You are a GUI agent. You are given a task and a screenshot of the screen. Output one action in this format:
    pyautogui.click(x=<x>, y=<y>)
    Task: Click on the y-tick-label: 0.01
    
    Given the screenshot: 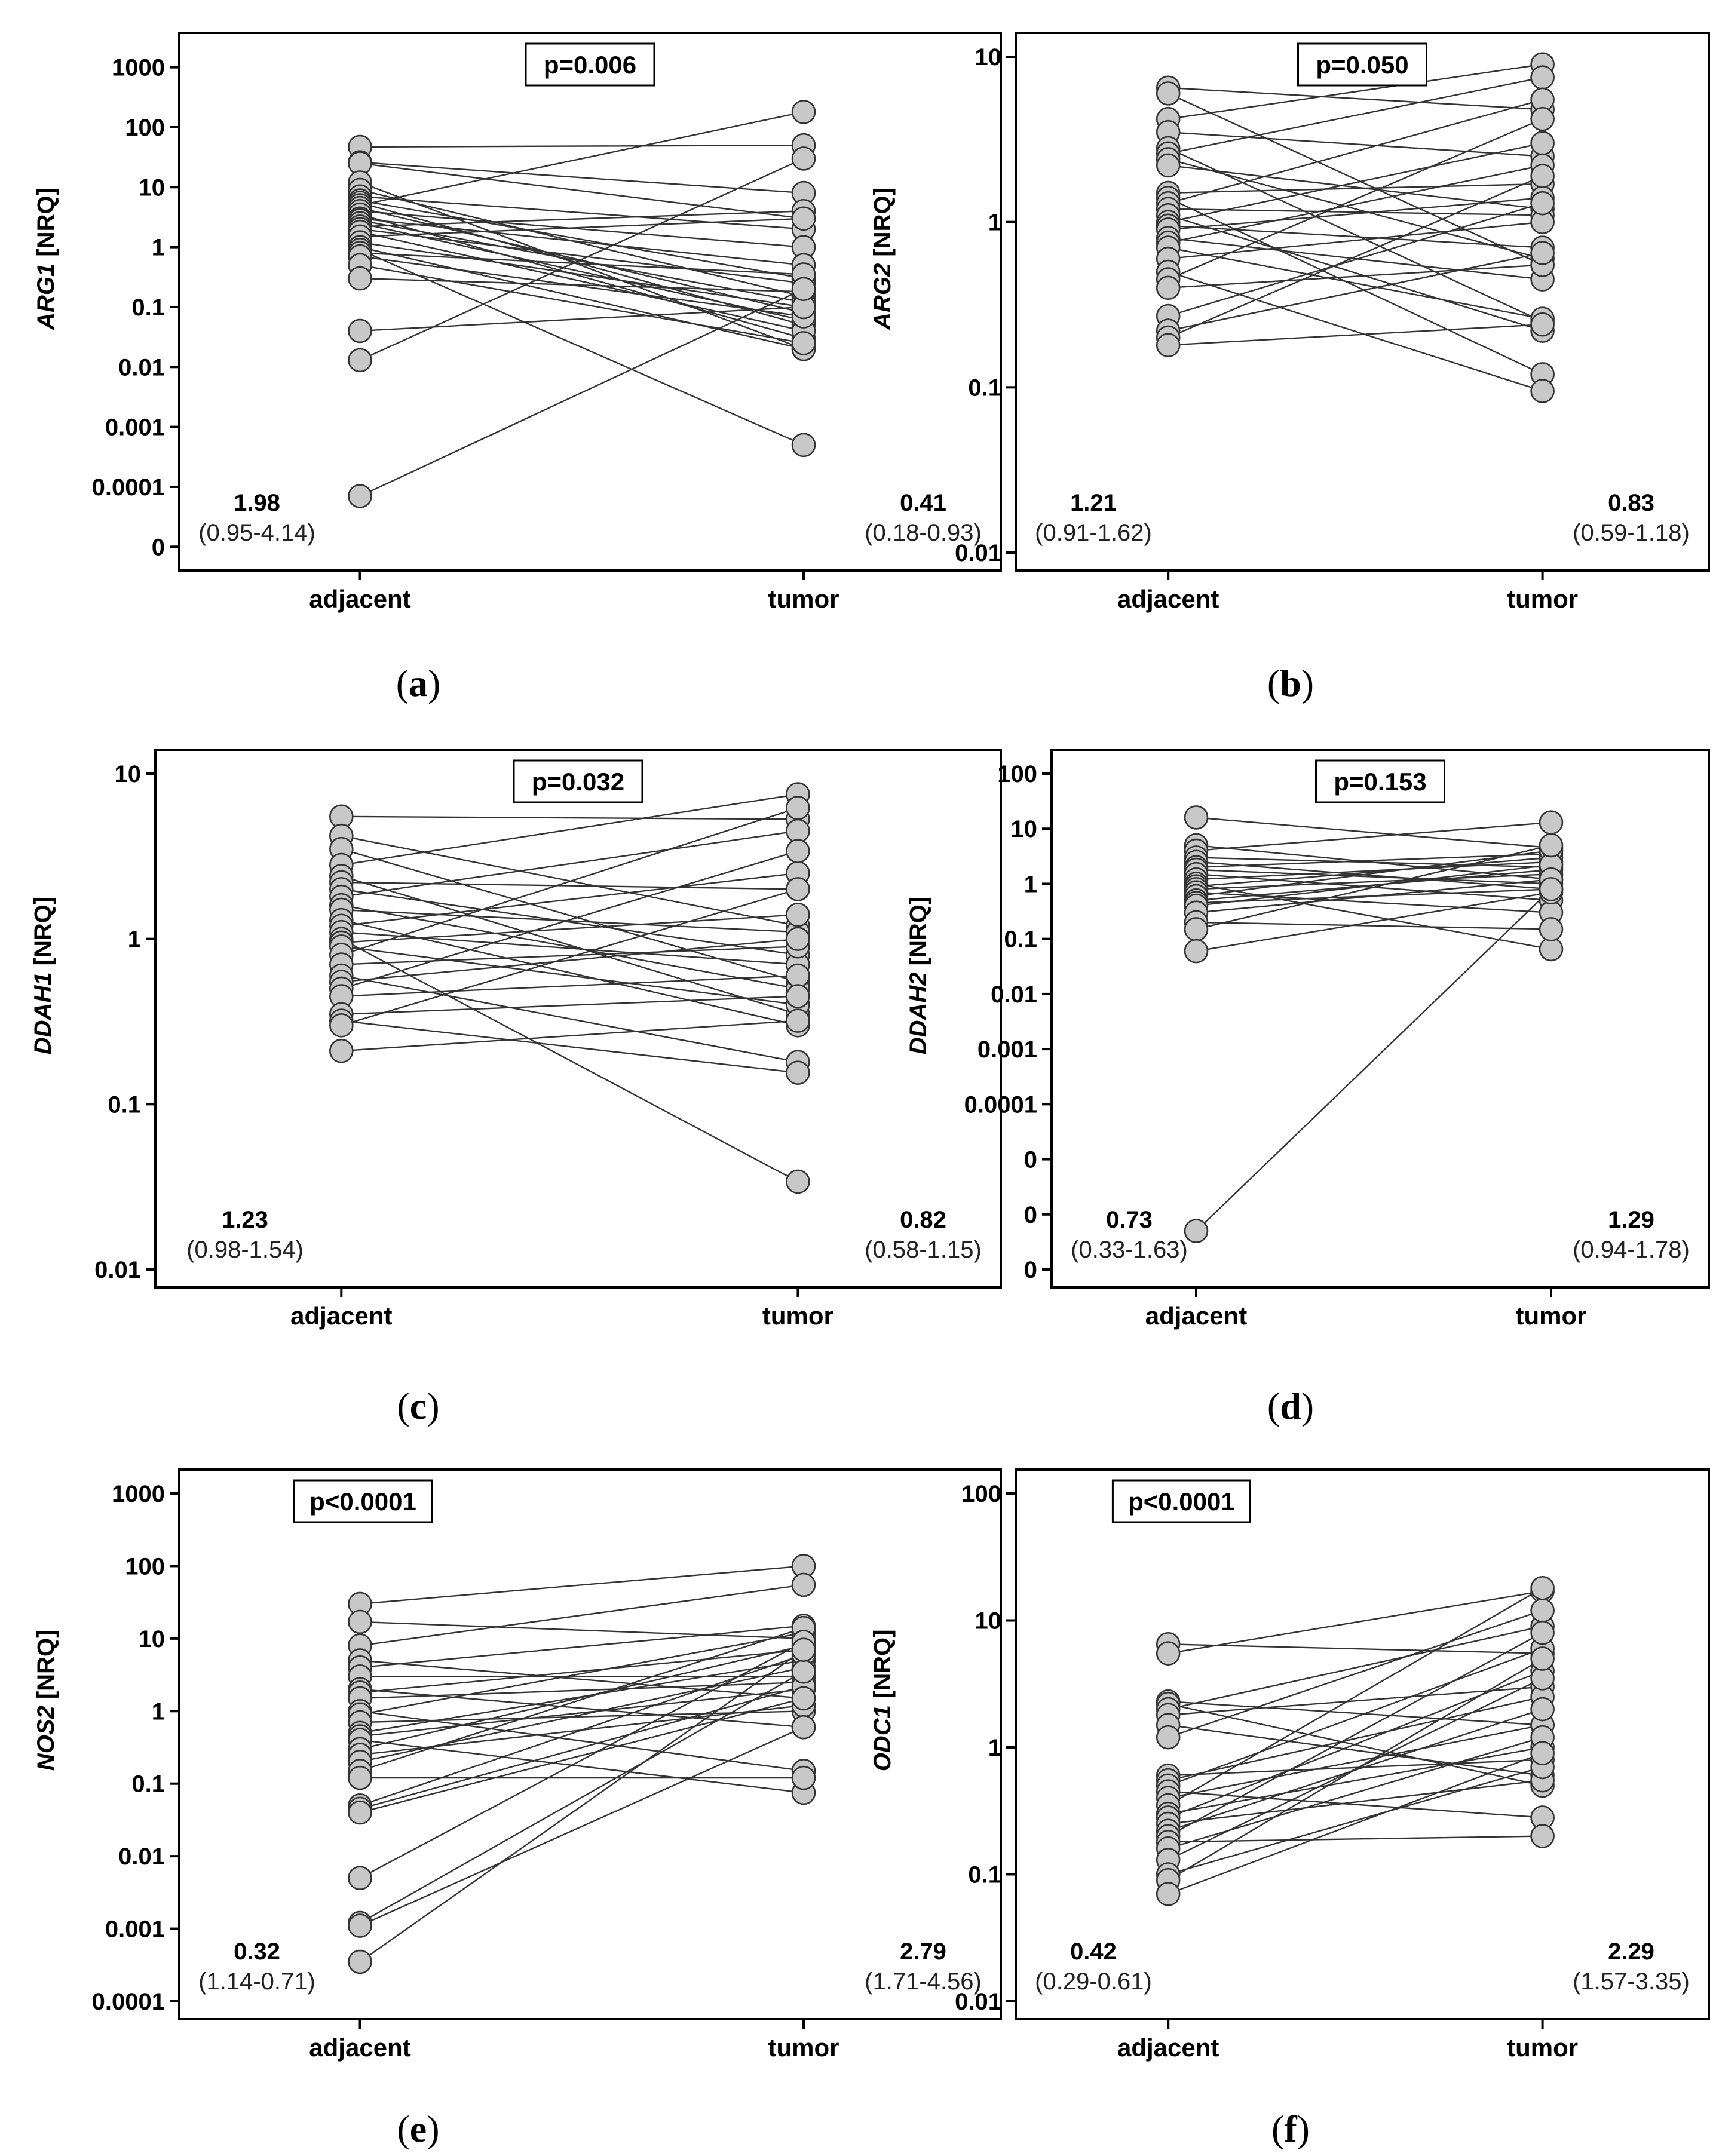 What is the action you would take?
    pyautogui.click(x=141, y=367)
    